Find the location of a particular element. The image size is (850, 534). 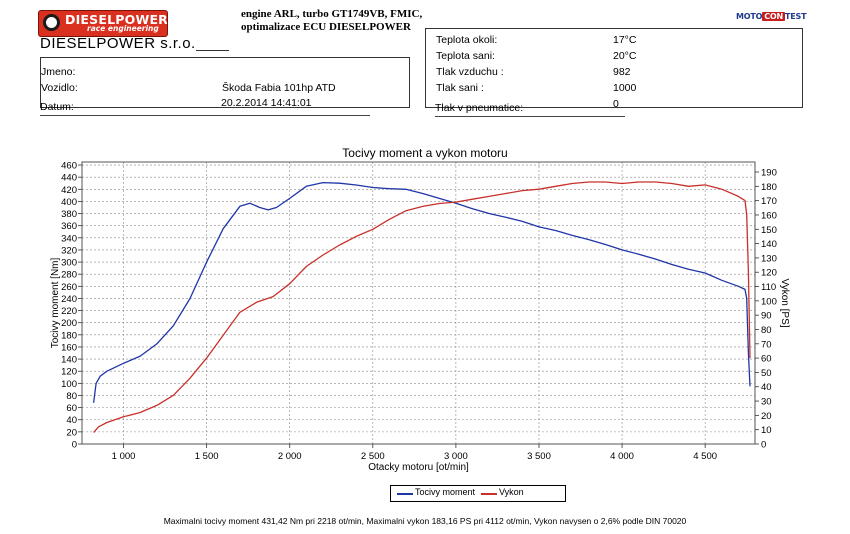

x-tick-label: 2 500 is located at coordinates (373, 456).